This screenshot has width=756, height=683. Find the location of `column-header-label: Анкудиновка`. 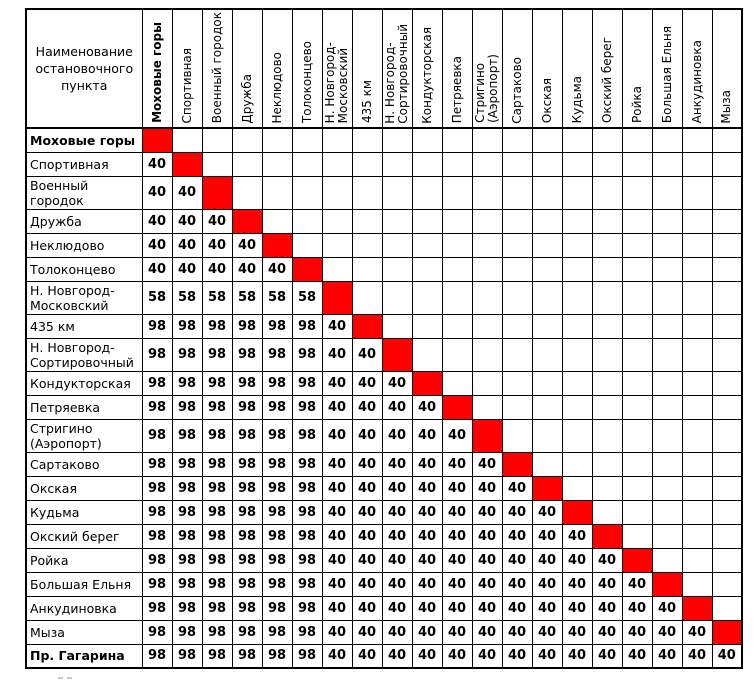

column-header-label: Анкудиновка is located at coordinates (696, 81).